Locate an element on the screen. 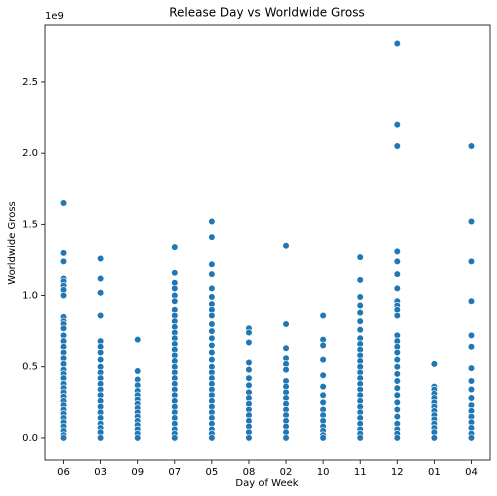 The height and width of the screenshot is (496, 497). x-tick-label: 04 is located at coordinates (471, 472).